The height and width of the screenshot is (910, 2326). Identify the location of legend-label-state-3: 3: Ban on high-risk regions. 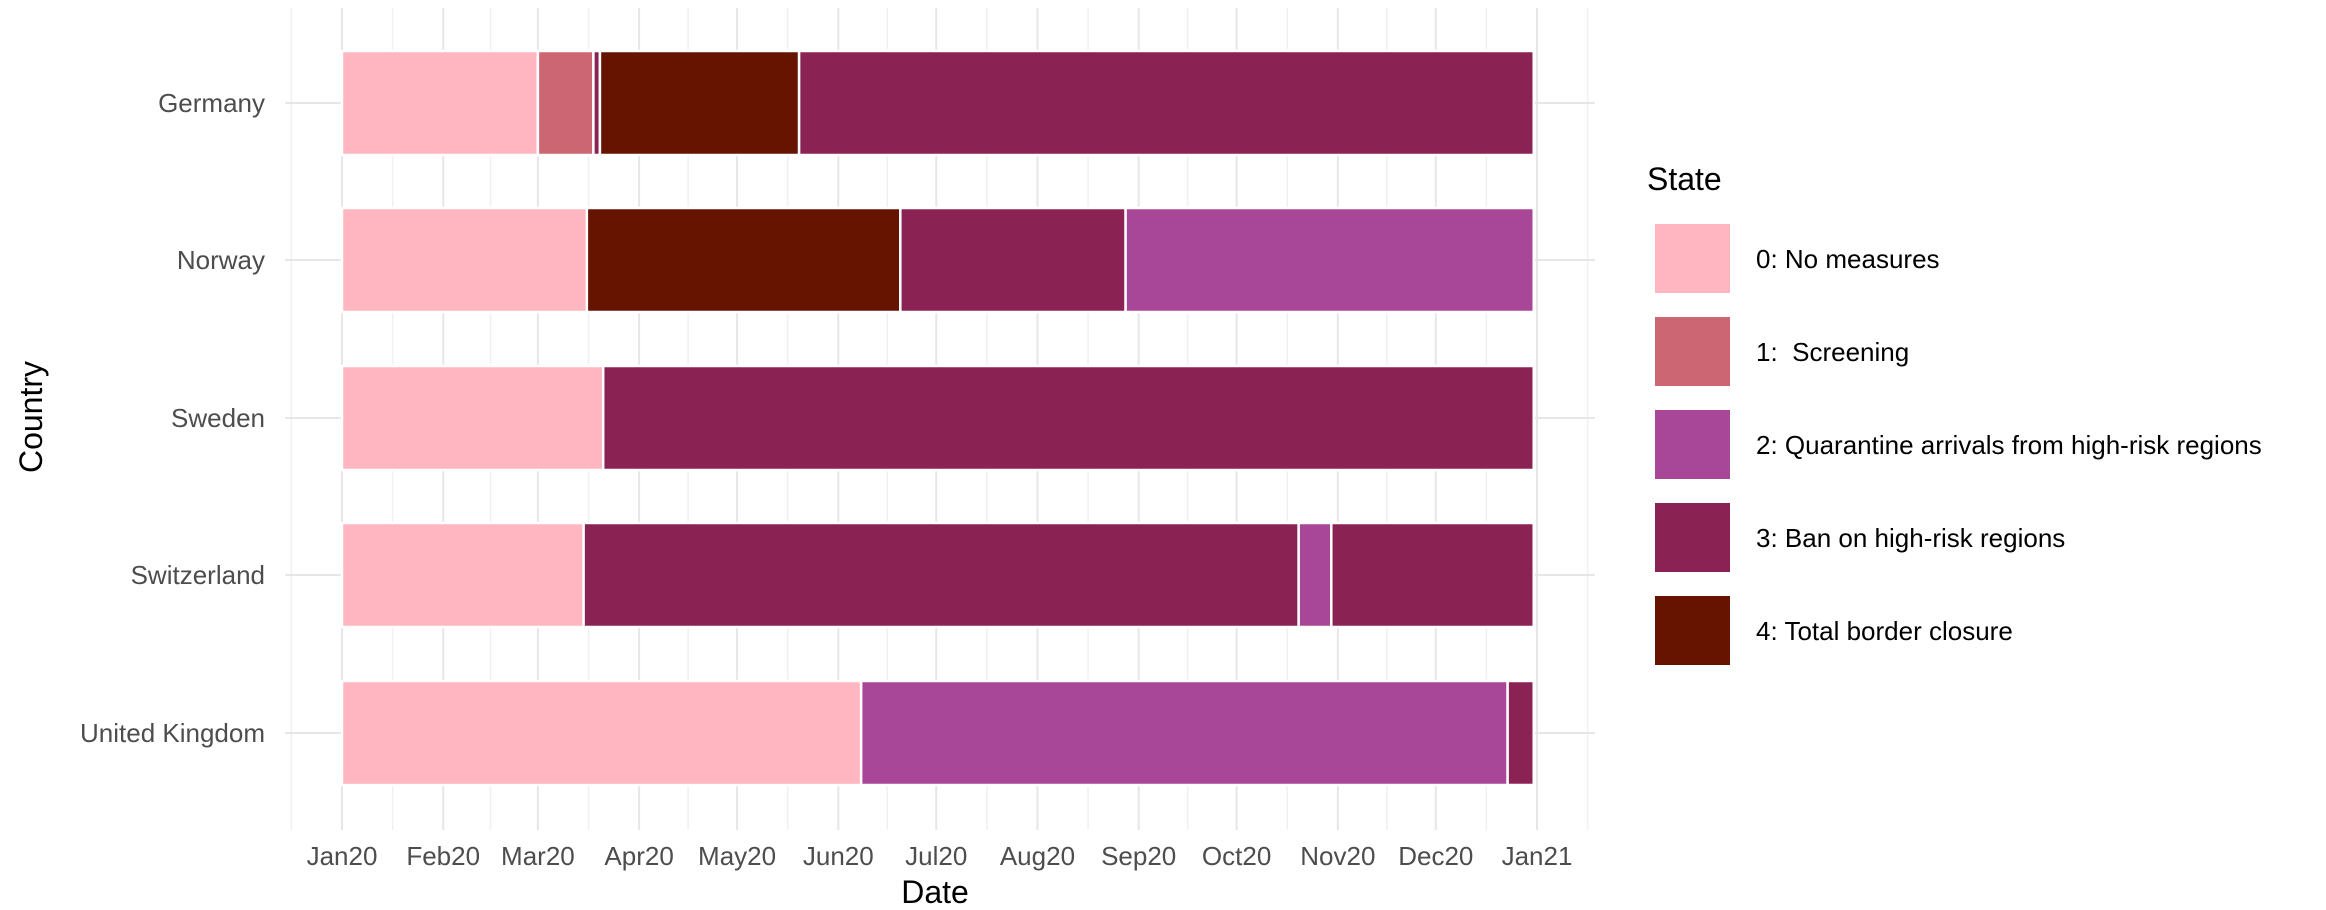
(1910, 538).